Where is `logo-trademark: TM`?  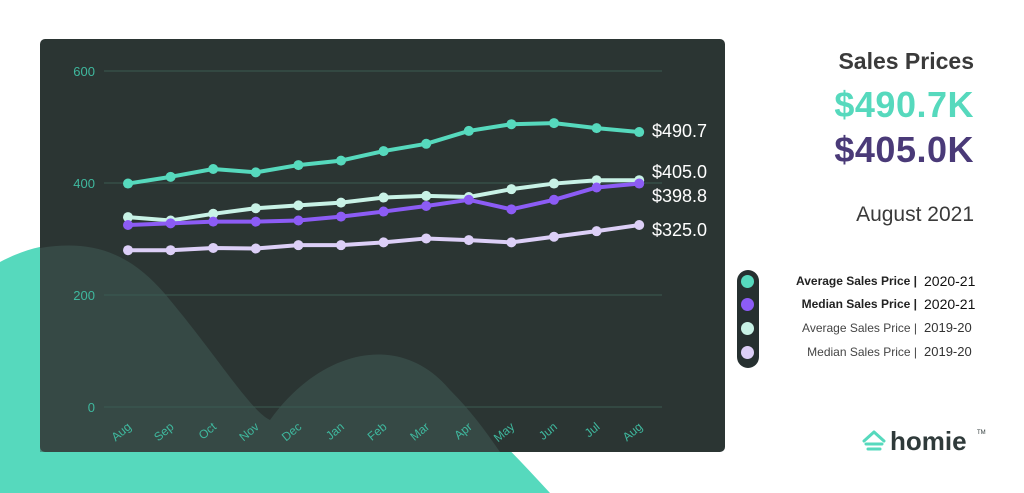
logo-trademark: TM is located at coordinates (981, 433).